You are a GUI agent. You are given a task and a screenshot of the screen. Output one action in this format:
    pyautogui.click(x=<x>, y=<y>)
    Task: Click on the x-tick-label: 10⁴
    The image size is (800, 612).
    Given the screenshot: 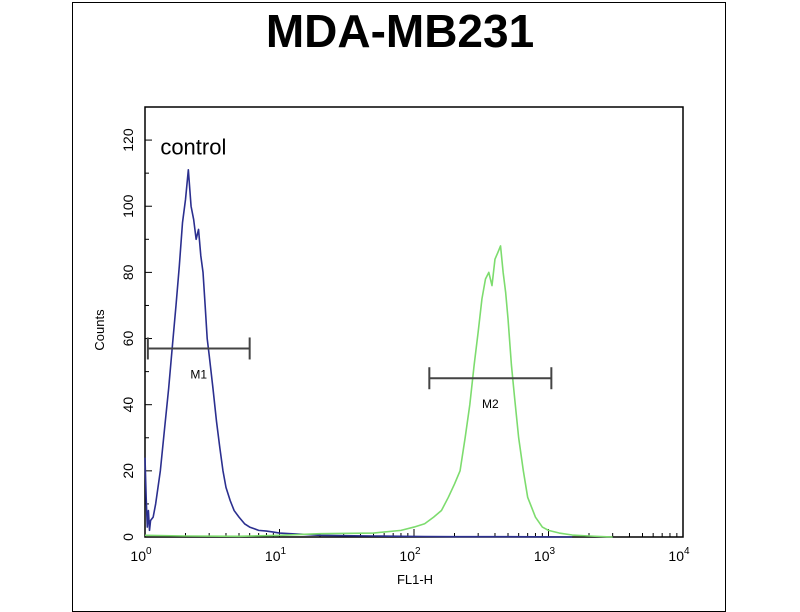 What is the action you would take?
    pyautogui.click(x=679, y=555)
    